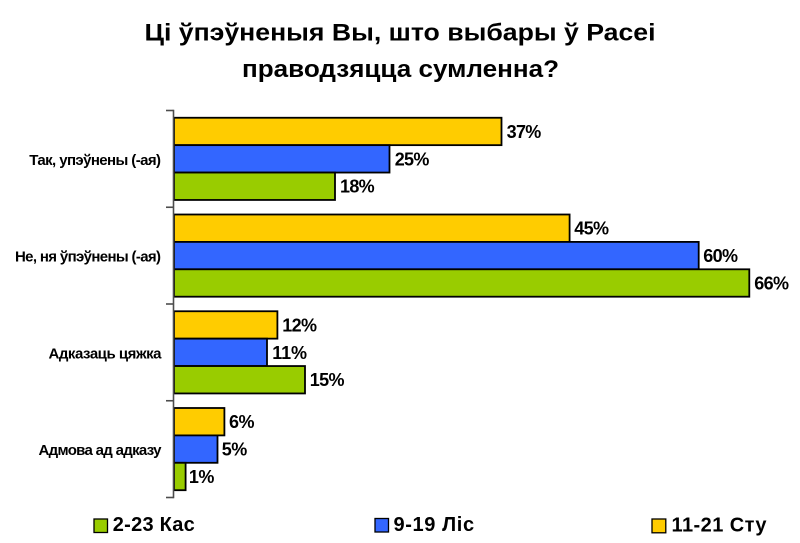 The width and height of the screenshot is (800, 543). I want to click on svg-text: 11%, so click(289, 353).